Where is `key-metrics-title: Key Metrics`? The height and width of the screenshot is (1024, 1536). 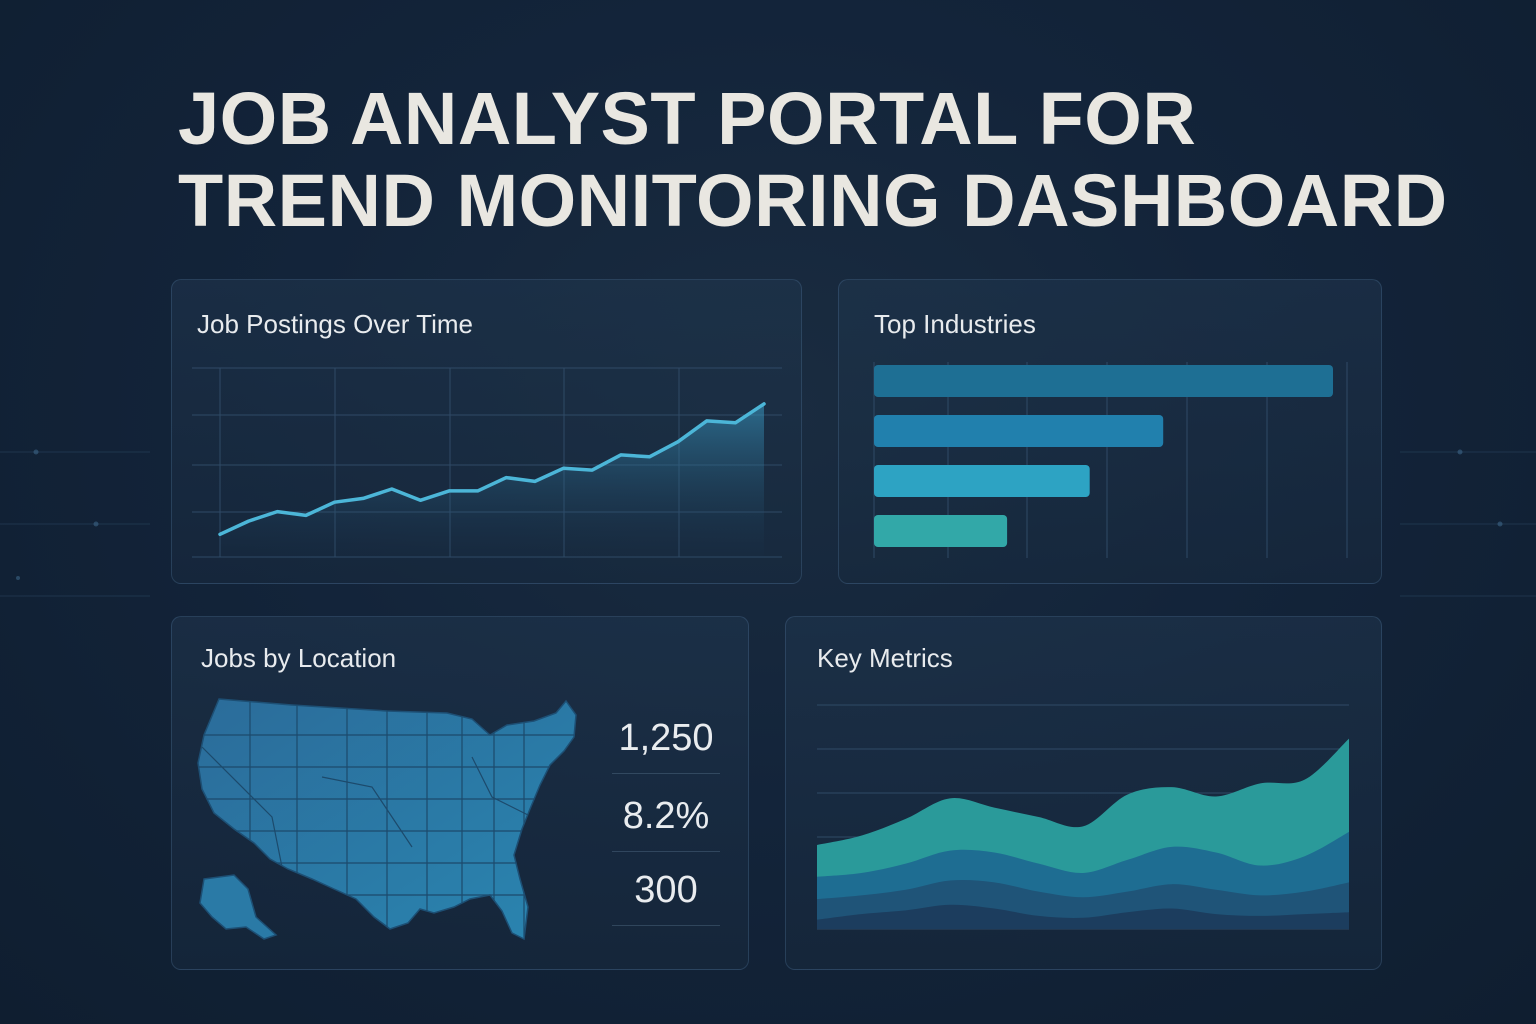 key-metrics-title: Key Metrics is located at coordinates (885, 658).